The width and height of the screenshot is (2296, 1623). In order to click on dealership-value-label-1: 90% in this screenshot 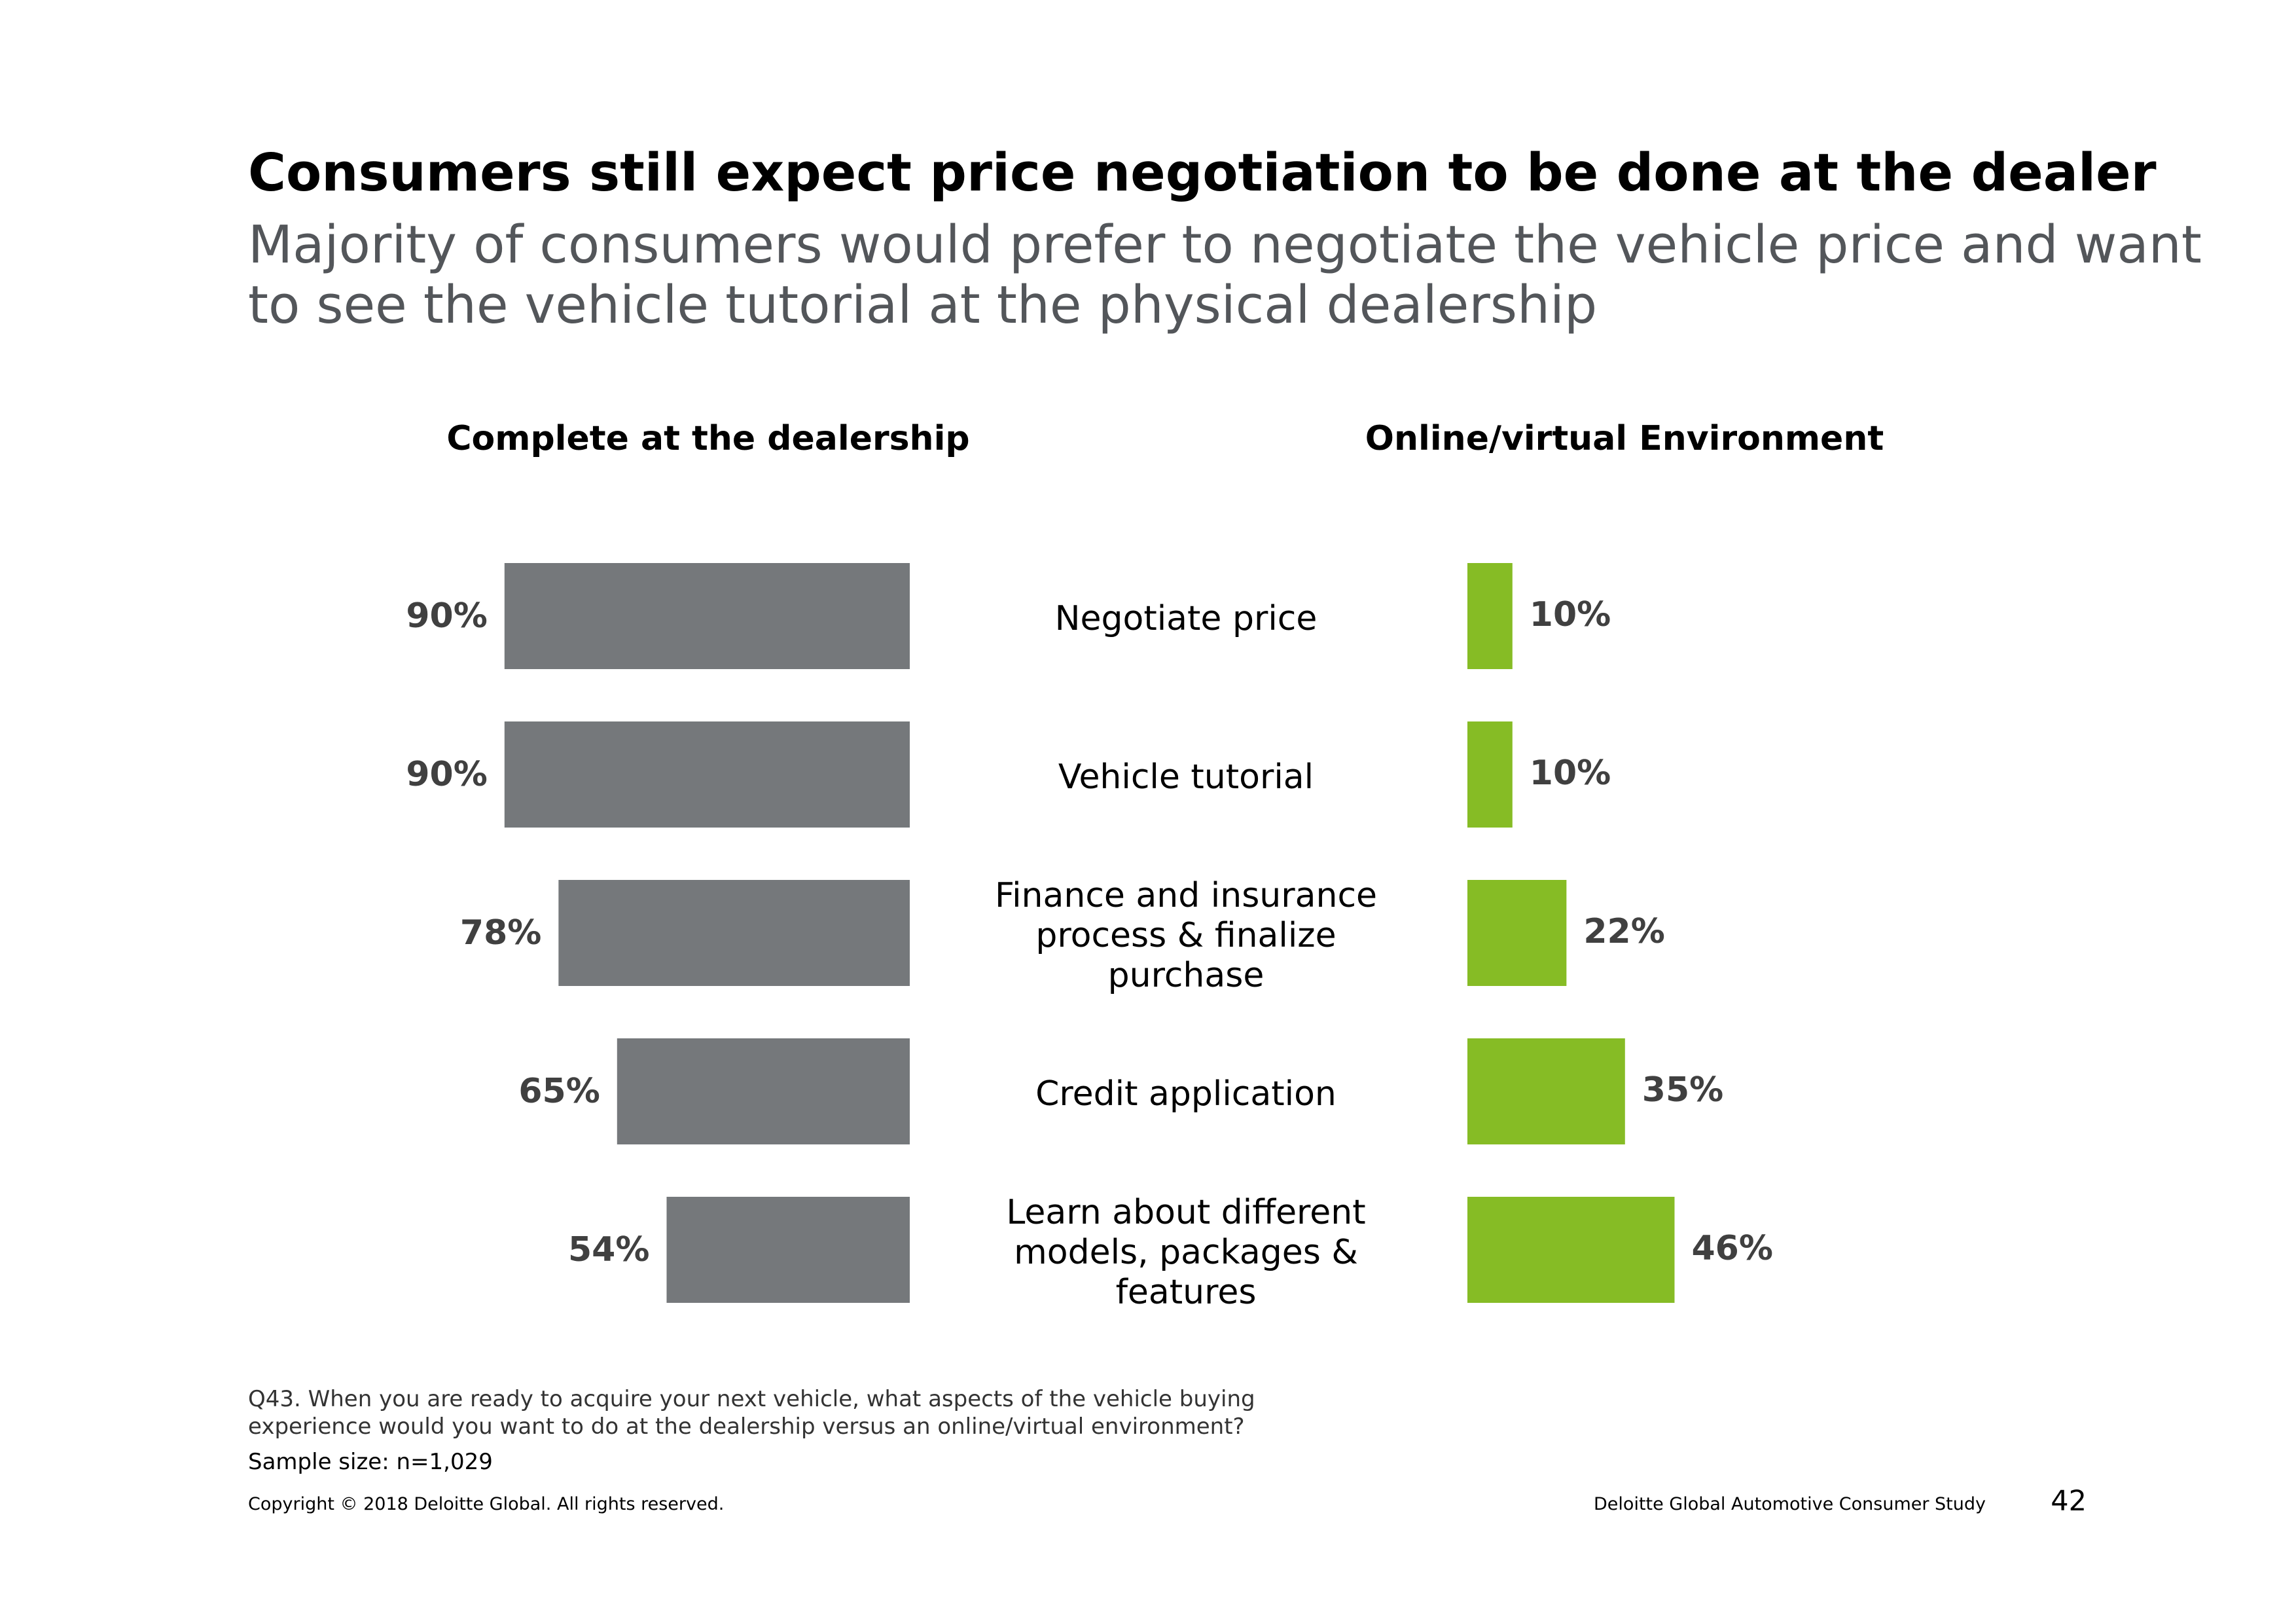, I will do `click(446, 616)`.